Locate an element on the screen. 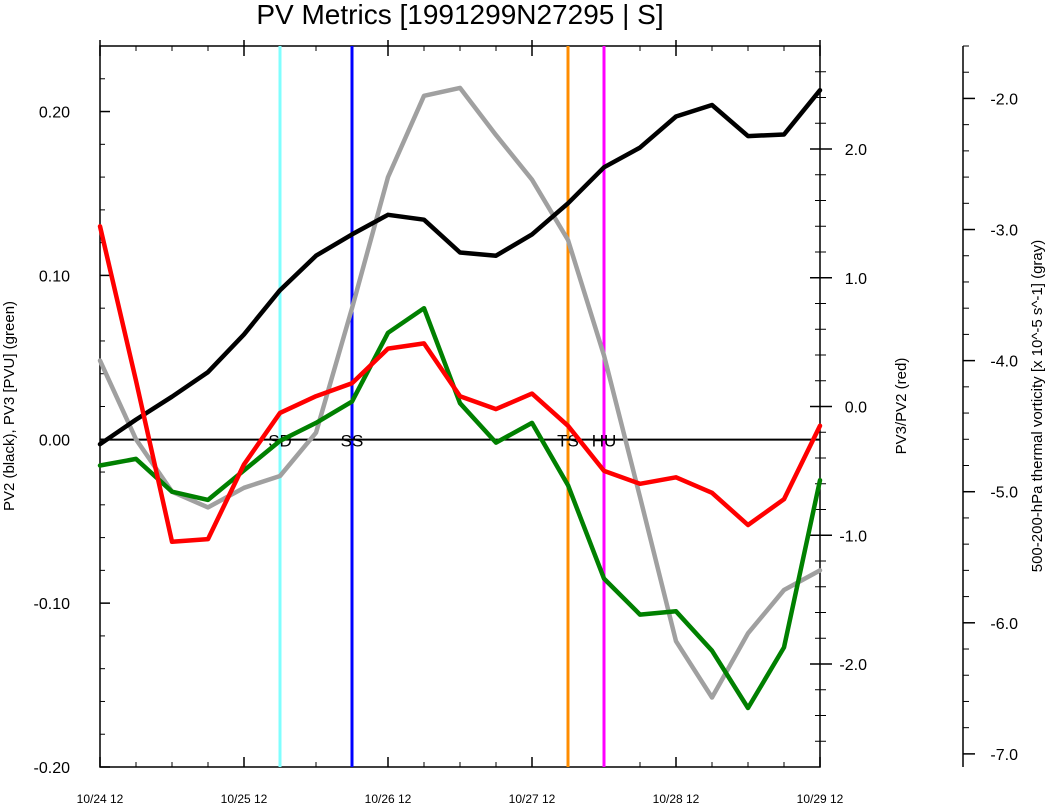  far-tick-label: -3.0 is located at coordinates (1004, 231).